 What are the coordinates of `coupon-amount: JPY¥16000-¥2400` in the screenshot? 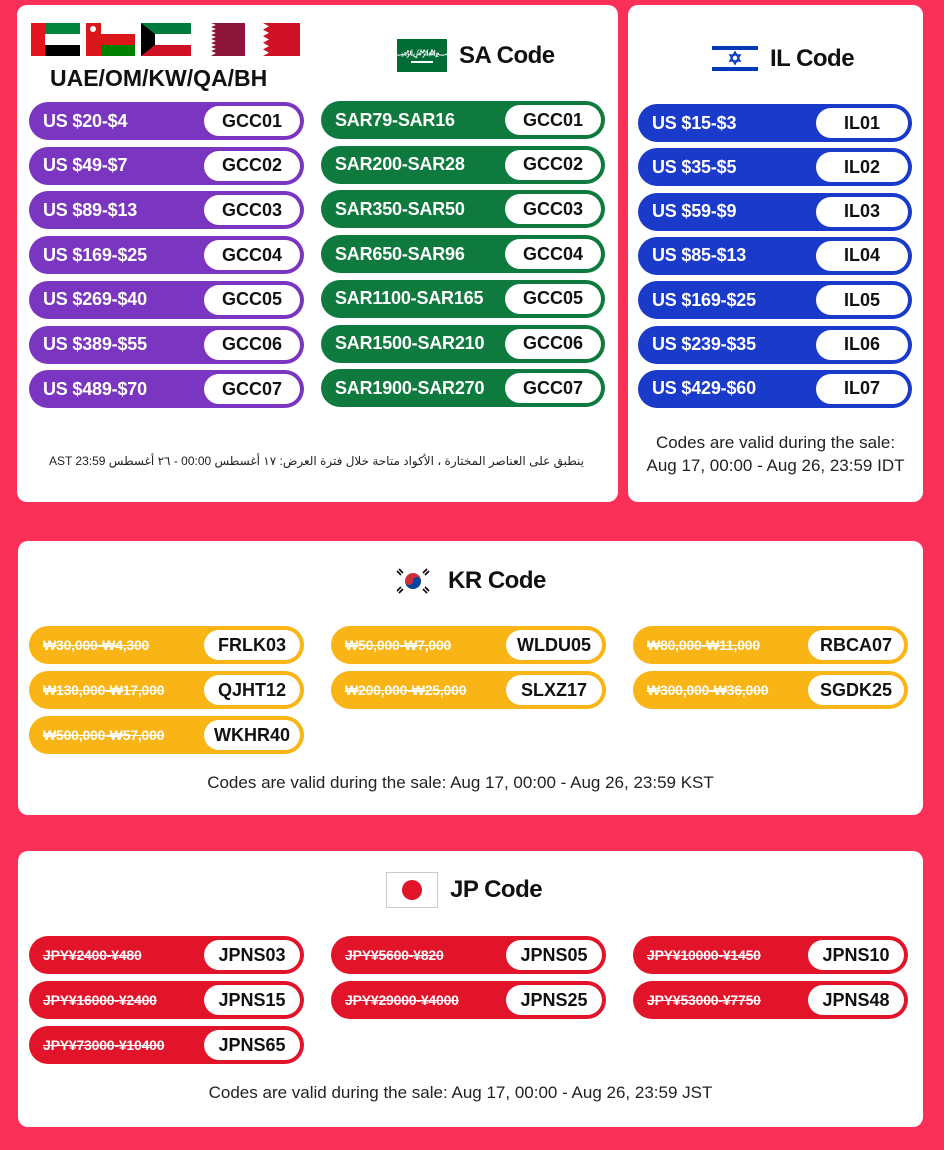 It's located at (100, 1000).